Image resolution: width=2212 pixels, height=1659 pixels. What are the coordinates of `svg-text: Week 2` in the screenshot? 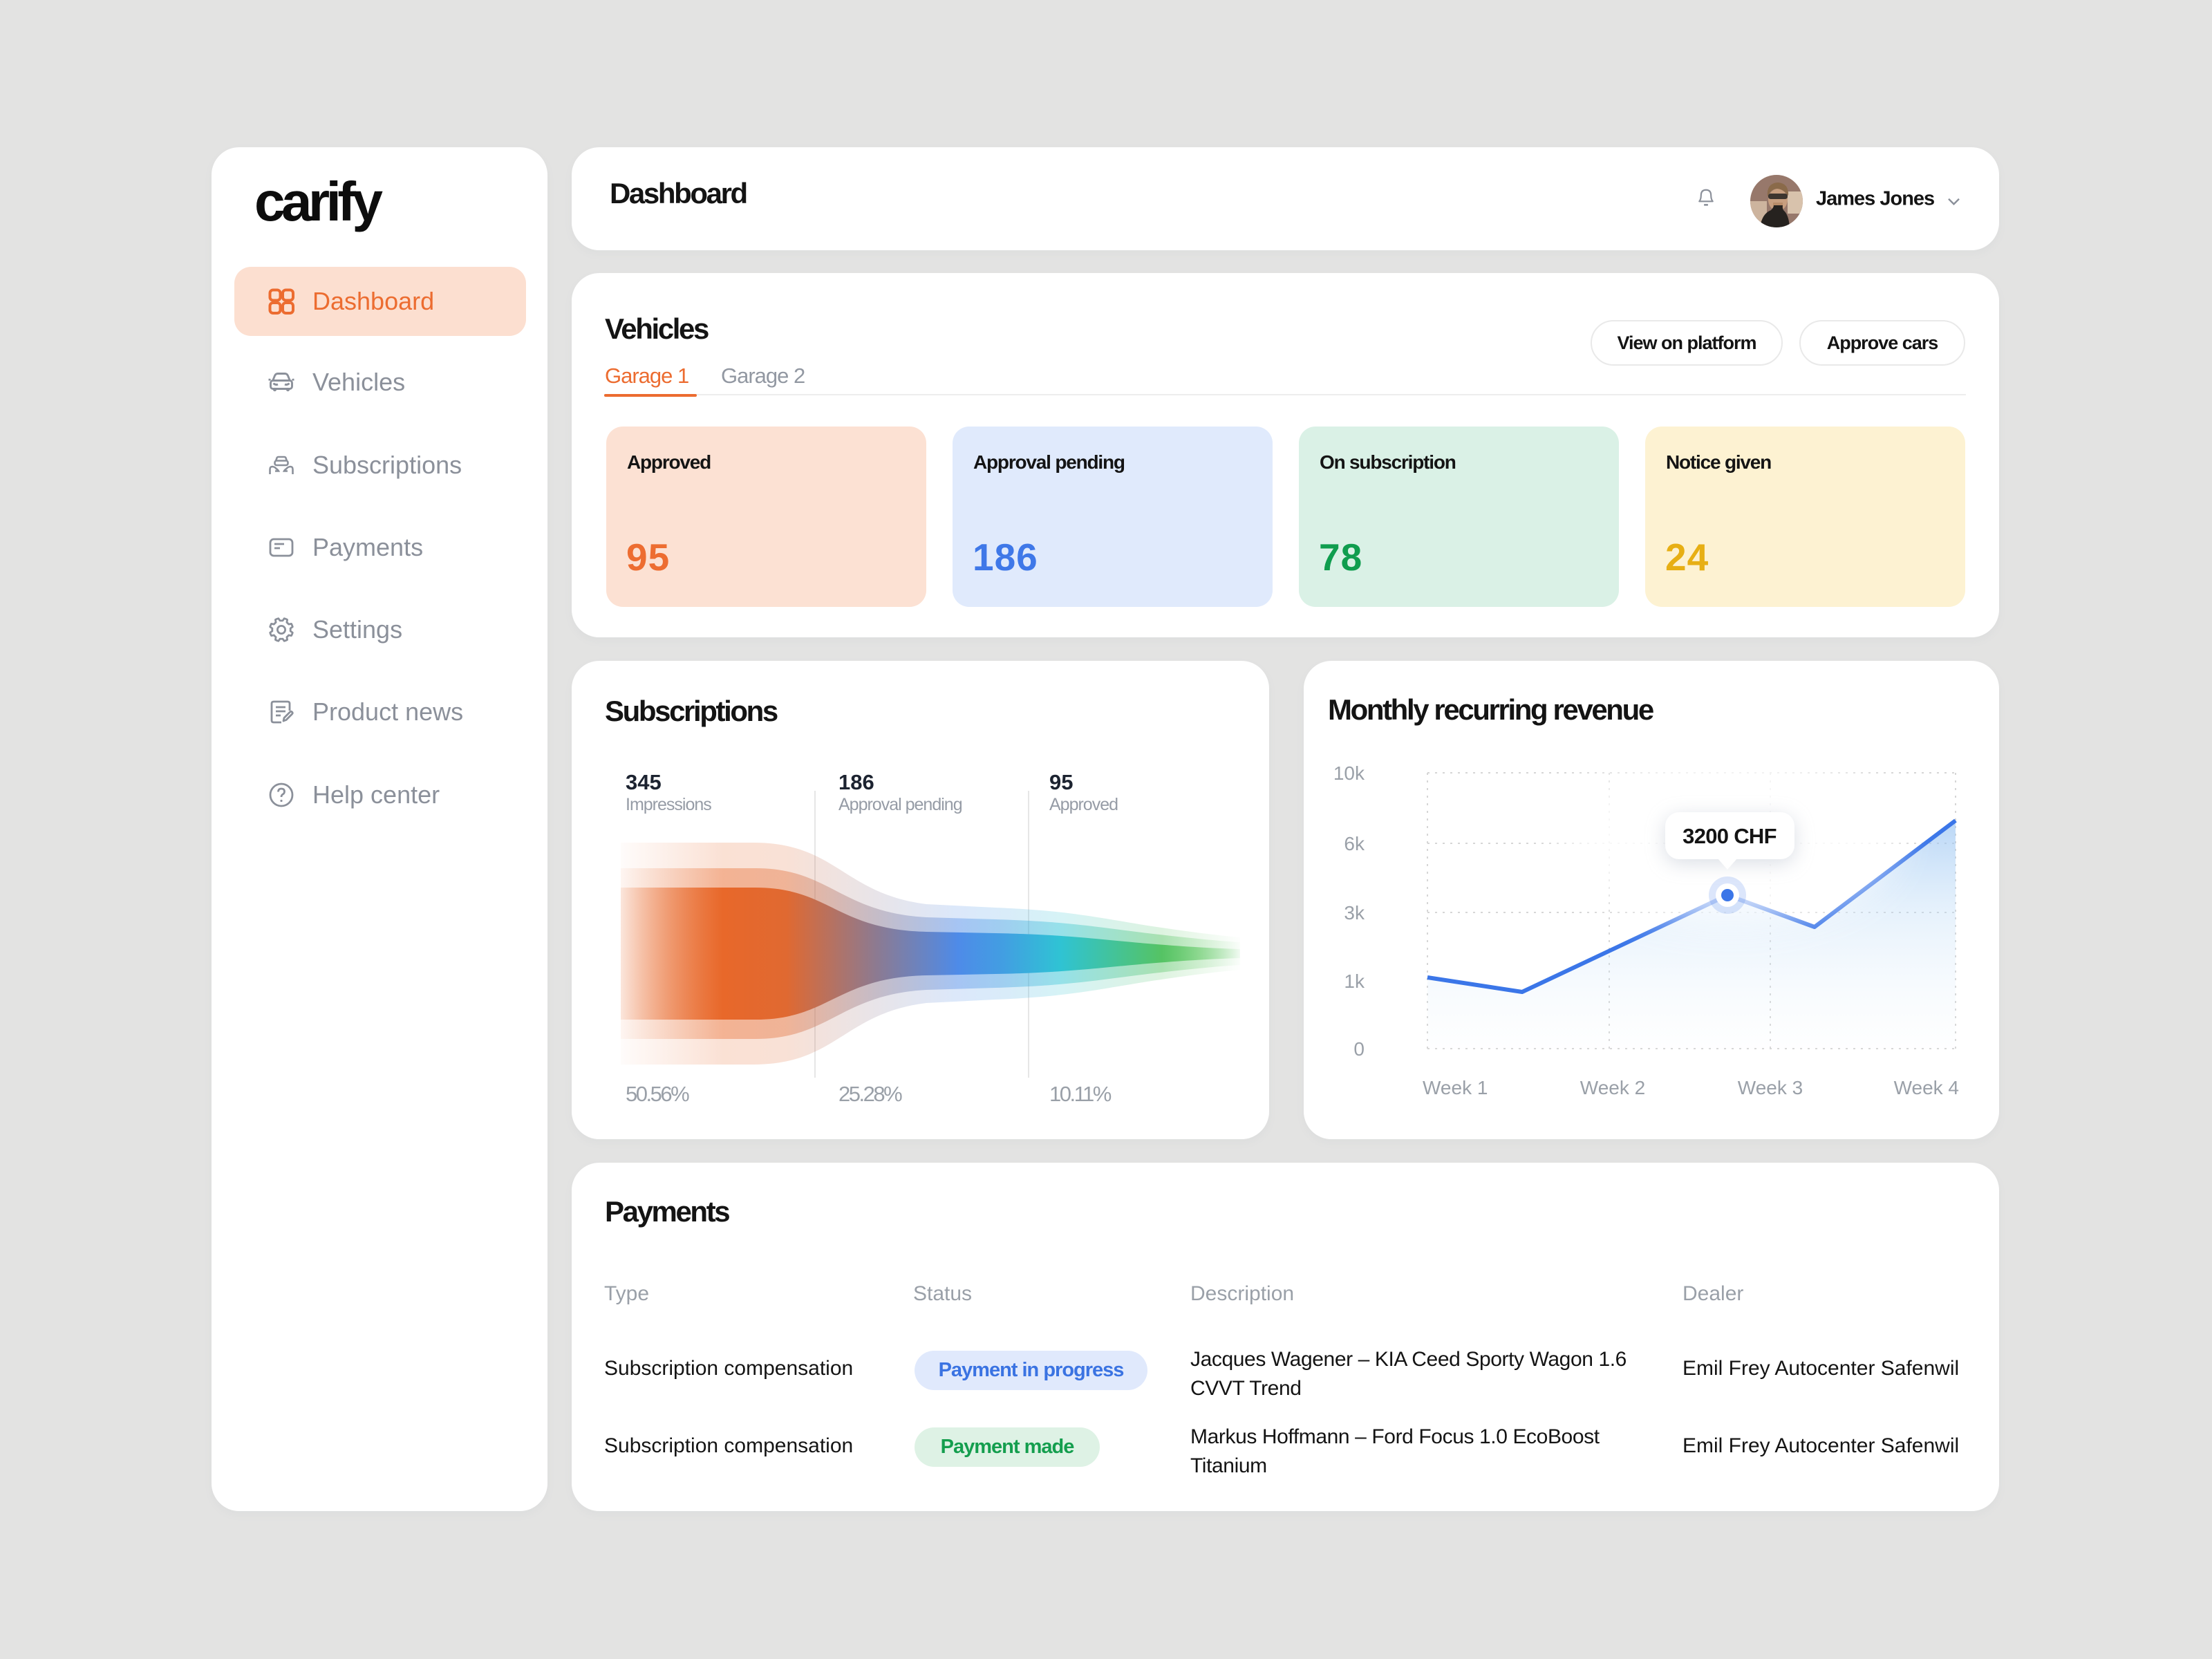 It's located at (1612, 1087).